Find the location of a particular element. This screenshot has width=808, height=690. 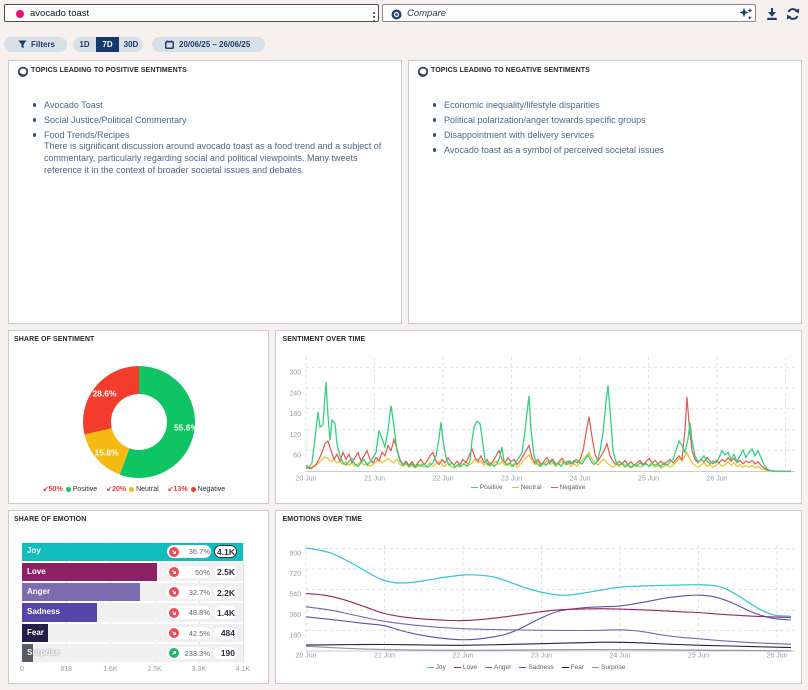

svg-text: 540 is located at coordinates (295, 595).